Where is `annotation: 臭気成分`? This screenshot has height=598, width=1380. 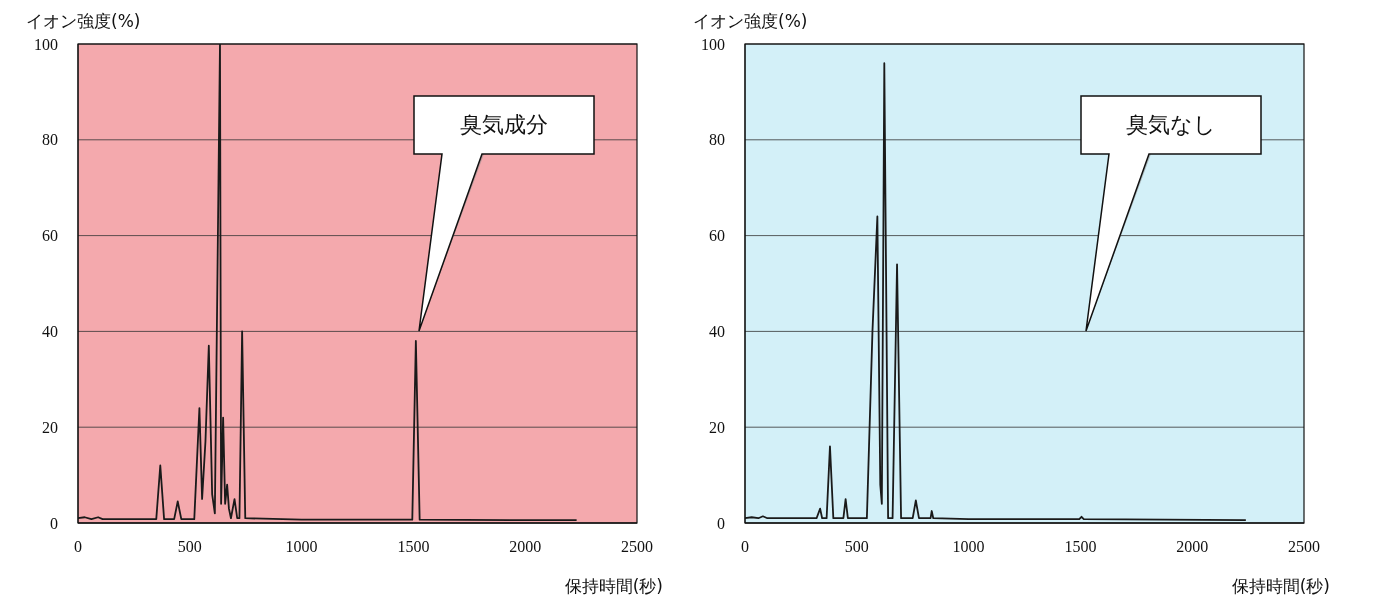
annotation: 臭気成分 is located at coordinates (504, 125).